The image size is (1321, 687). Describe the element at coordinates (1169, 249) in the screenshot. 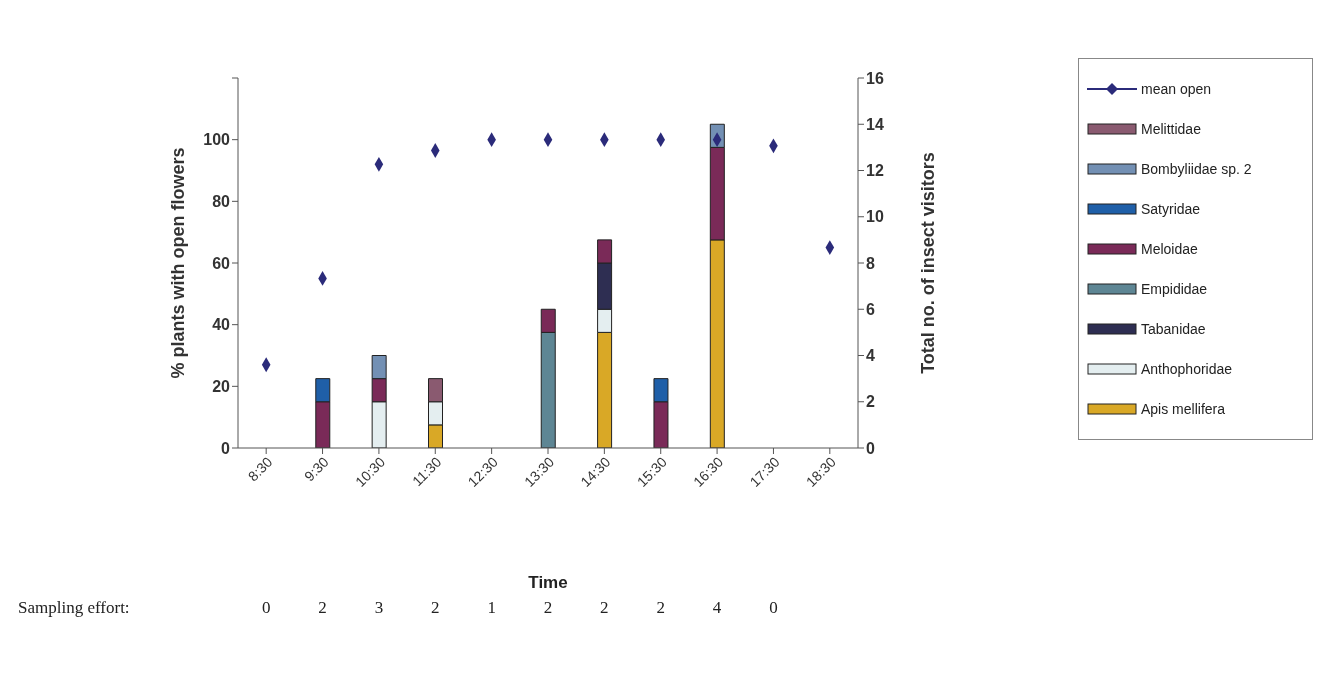

I see `legend-label: Meloidae` at that location.